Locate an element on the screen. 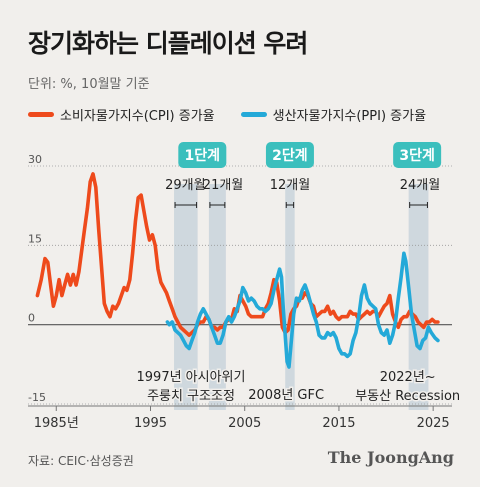 This screenshot has height=487, width=480. legend-label-cpi: 소비자물가지수(CPI) 증가율 is located at coordinates (137, 116).